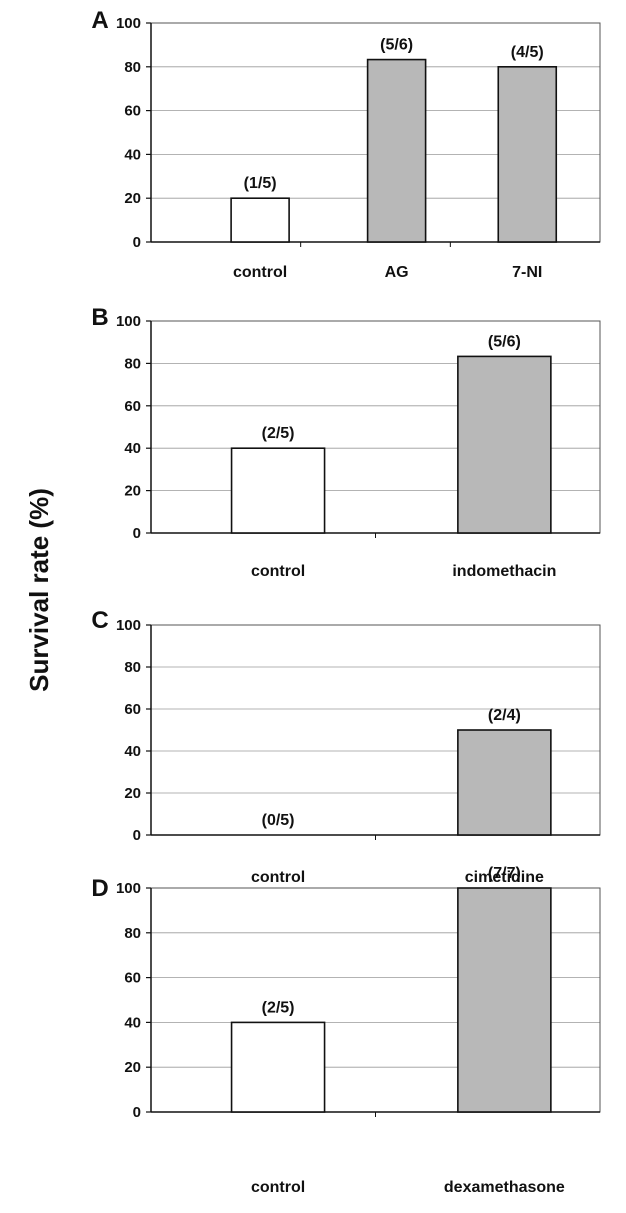 This screenshot has width=626, height=1213. Describe the element at coordinates (99, 888) in the screenshot. I see `panel-letter: D` at that location.